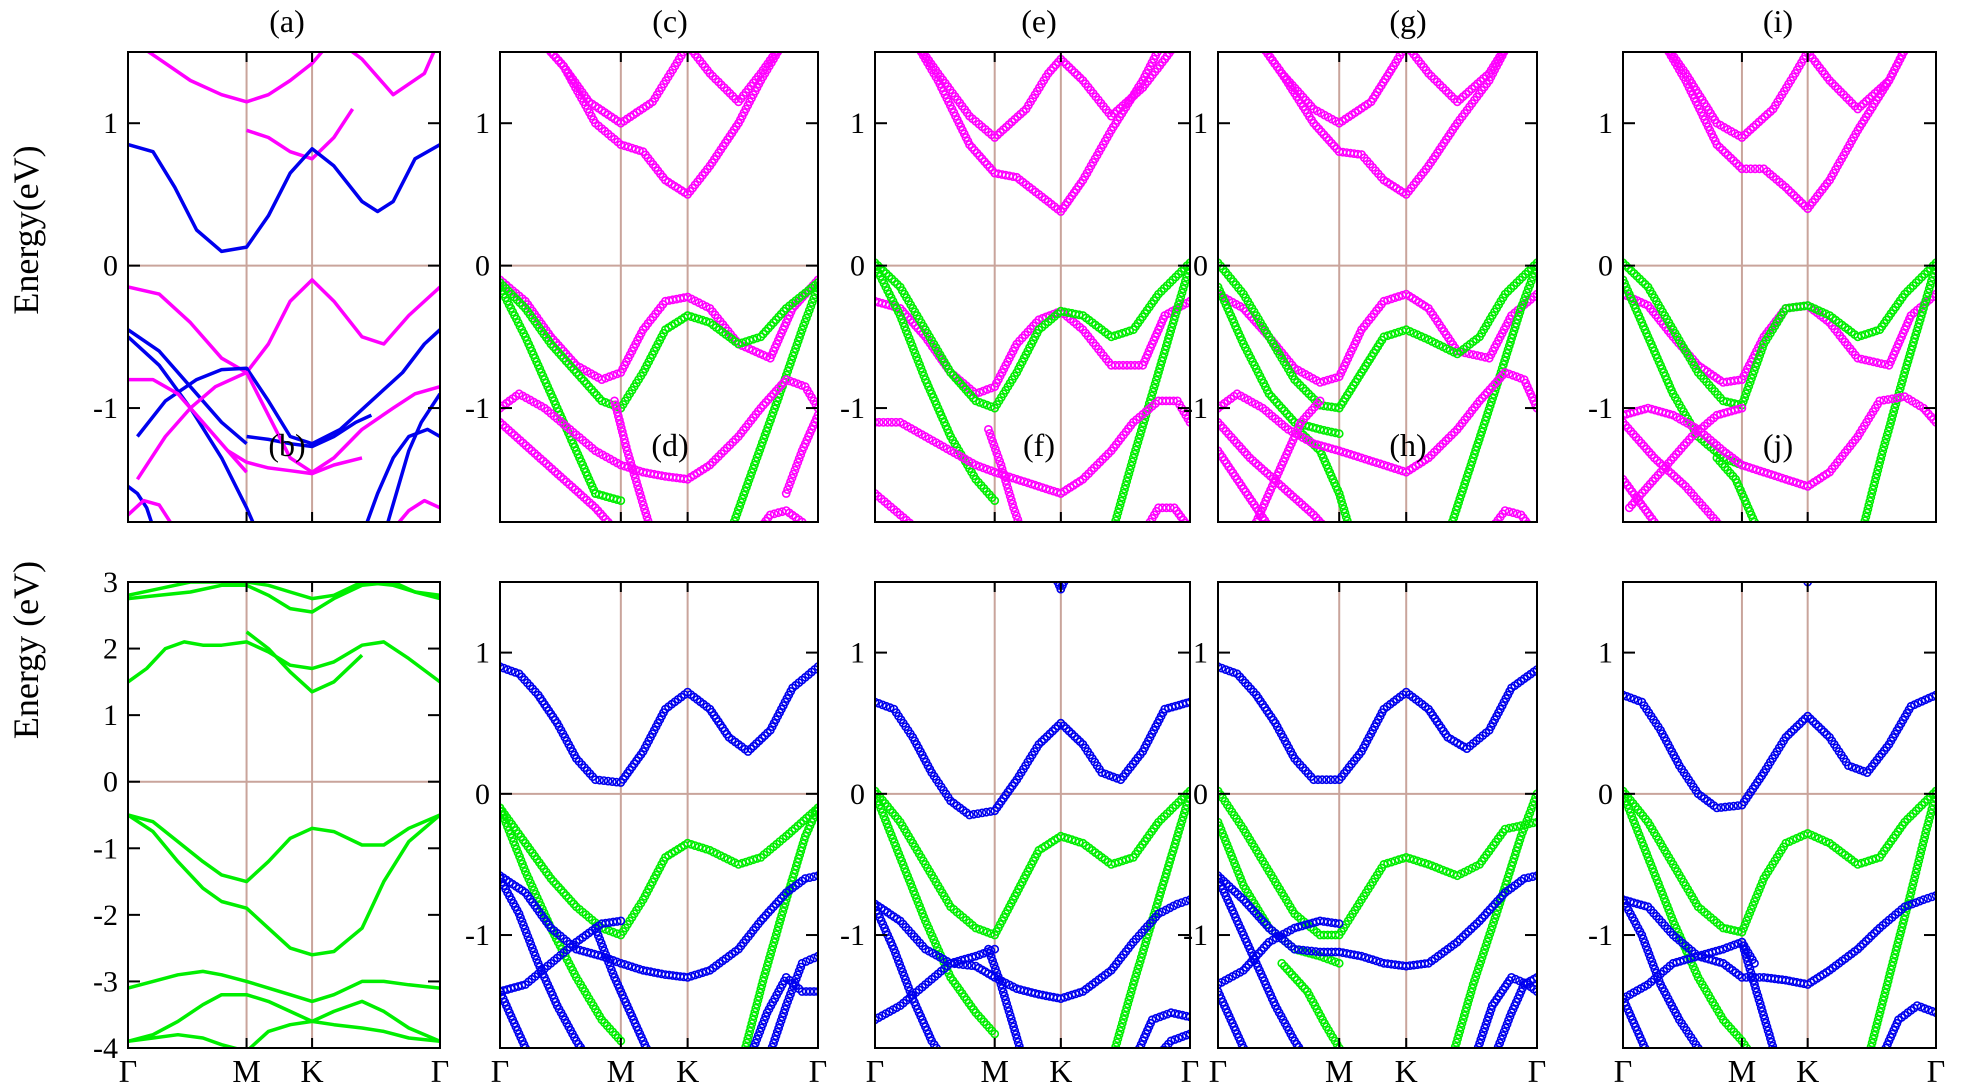 The width and height of the screenshot is (1961, 1090). I want to click on y-tick-label: -4, so click(105, 1048).